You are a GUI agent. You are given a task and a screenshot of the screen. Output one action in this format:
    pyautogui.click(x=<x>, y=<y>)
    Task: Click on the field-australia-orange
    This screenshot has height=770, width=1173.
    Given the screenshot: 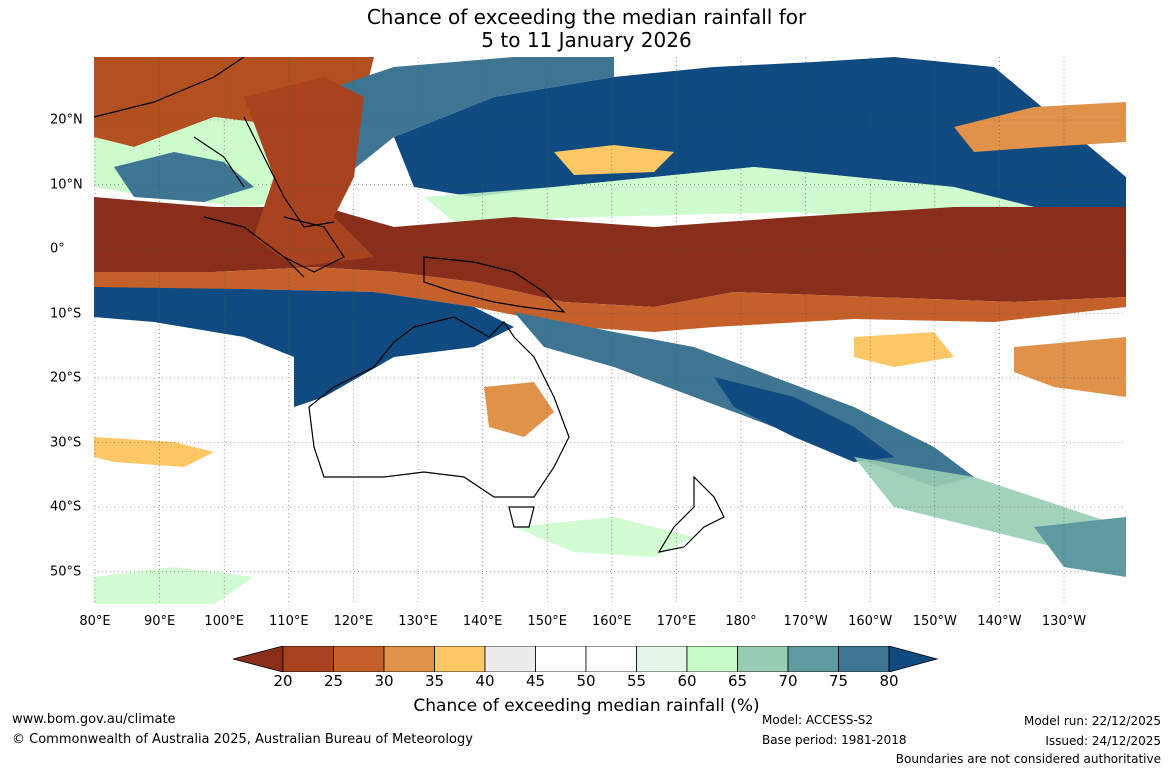 What is the action you would take?
    pyautogui.click(x=519, y=409)
    